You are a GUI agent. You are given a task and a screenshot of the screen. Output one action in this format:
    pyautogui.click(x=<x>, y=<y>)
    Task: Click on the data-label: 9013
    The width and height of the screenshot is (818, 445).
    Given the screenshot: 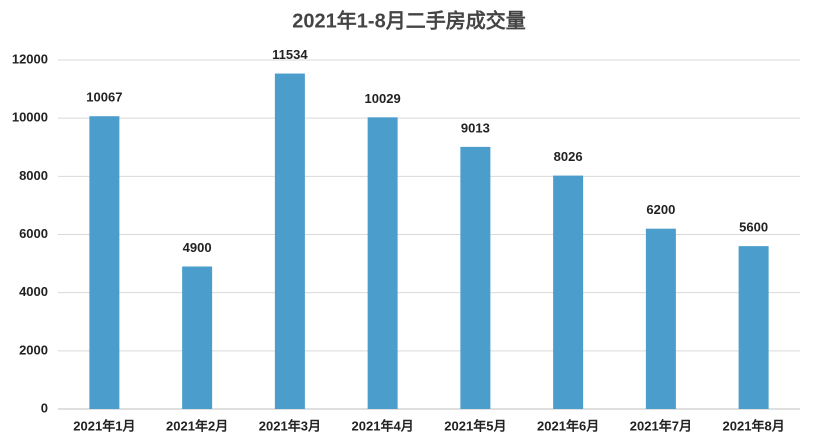 What is the action you would take?
    pyautogui.click(x=475, y=127)
    